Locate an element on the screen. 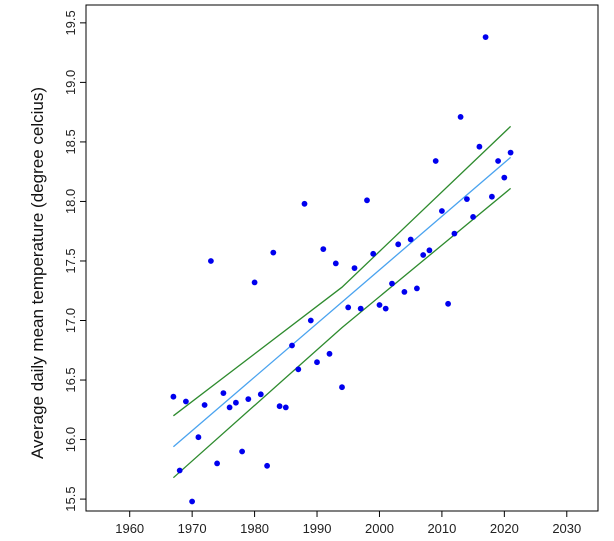 This screenshot has width=614, height=541. y-tick-label: 15.5 is located at coordinates (70, 498).